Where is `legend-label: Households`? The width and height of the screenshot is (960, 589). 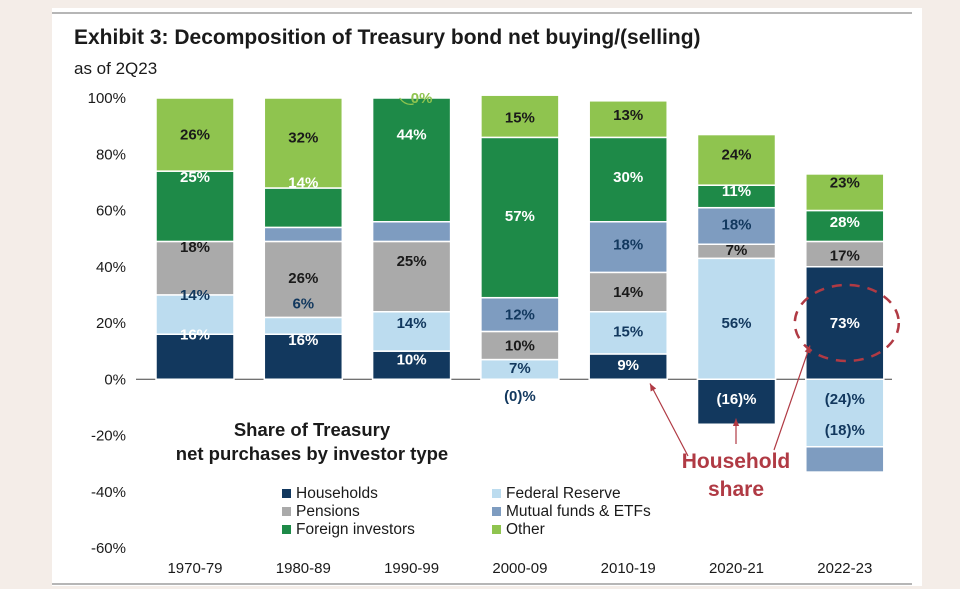
legend-label: Households is located at coordinates (337, 493).